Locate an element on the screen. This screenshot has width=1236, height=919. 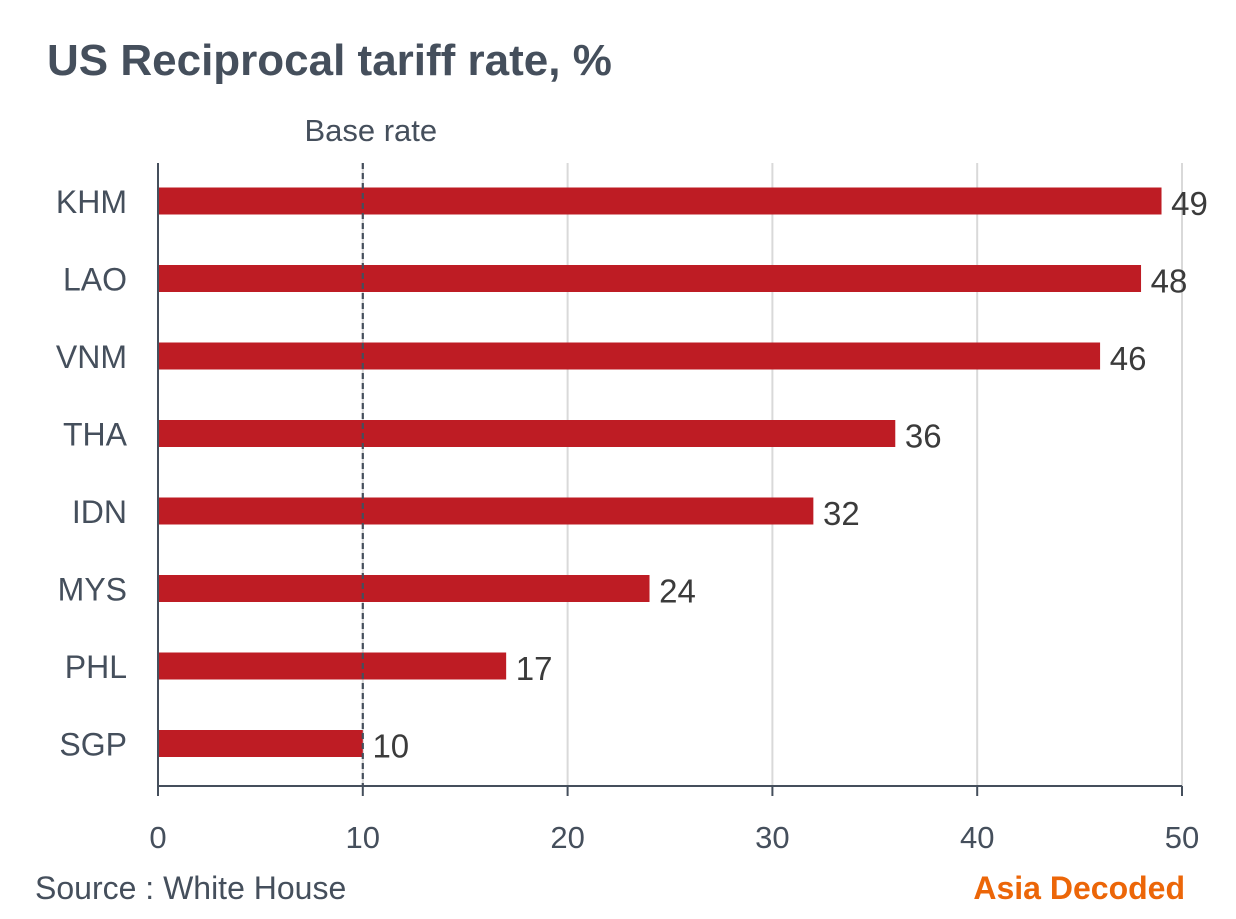
bar-sgp is located at coordinates (260, 743).